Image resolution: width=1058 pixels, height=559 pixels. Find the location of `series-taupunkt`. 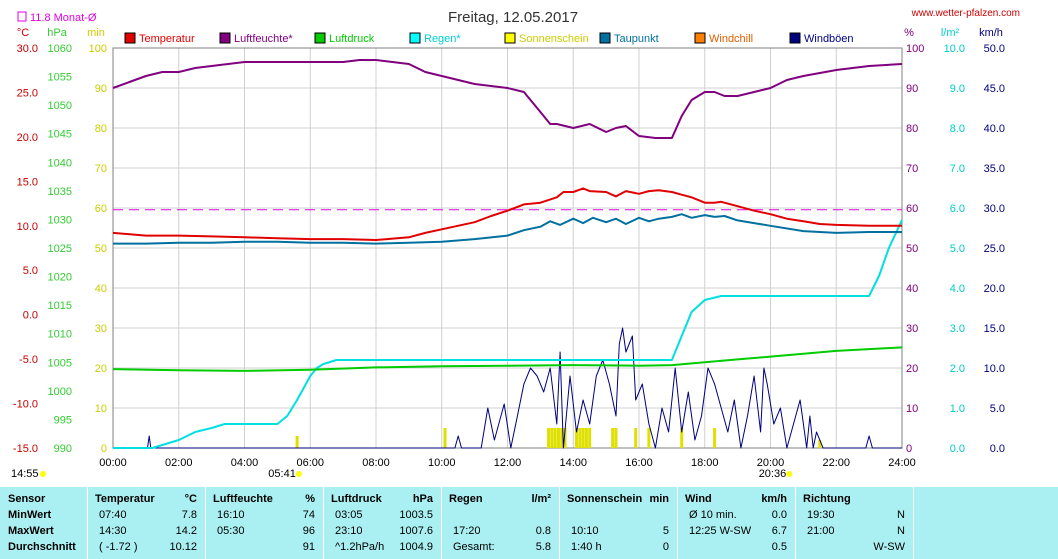

series-taupunkt is located at coordinates (507, 229).